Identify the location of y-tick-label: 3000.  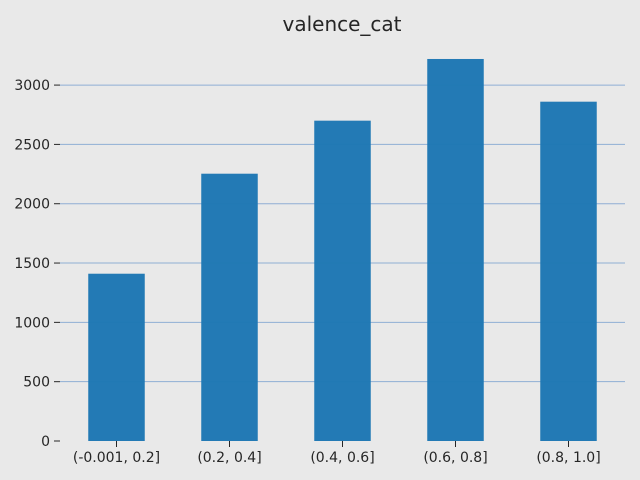
(32, 86).